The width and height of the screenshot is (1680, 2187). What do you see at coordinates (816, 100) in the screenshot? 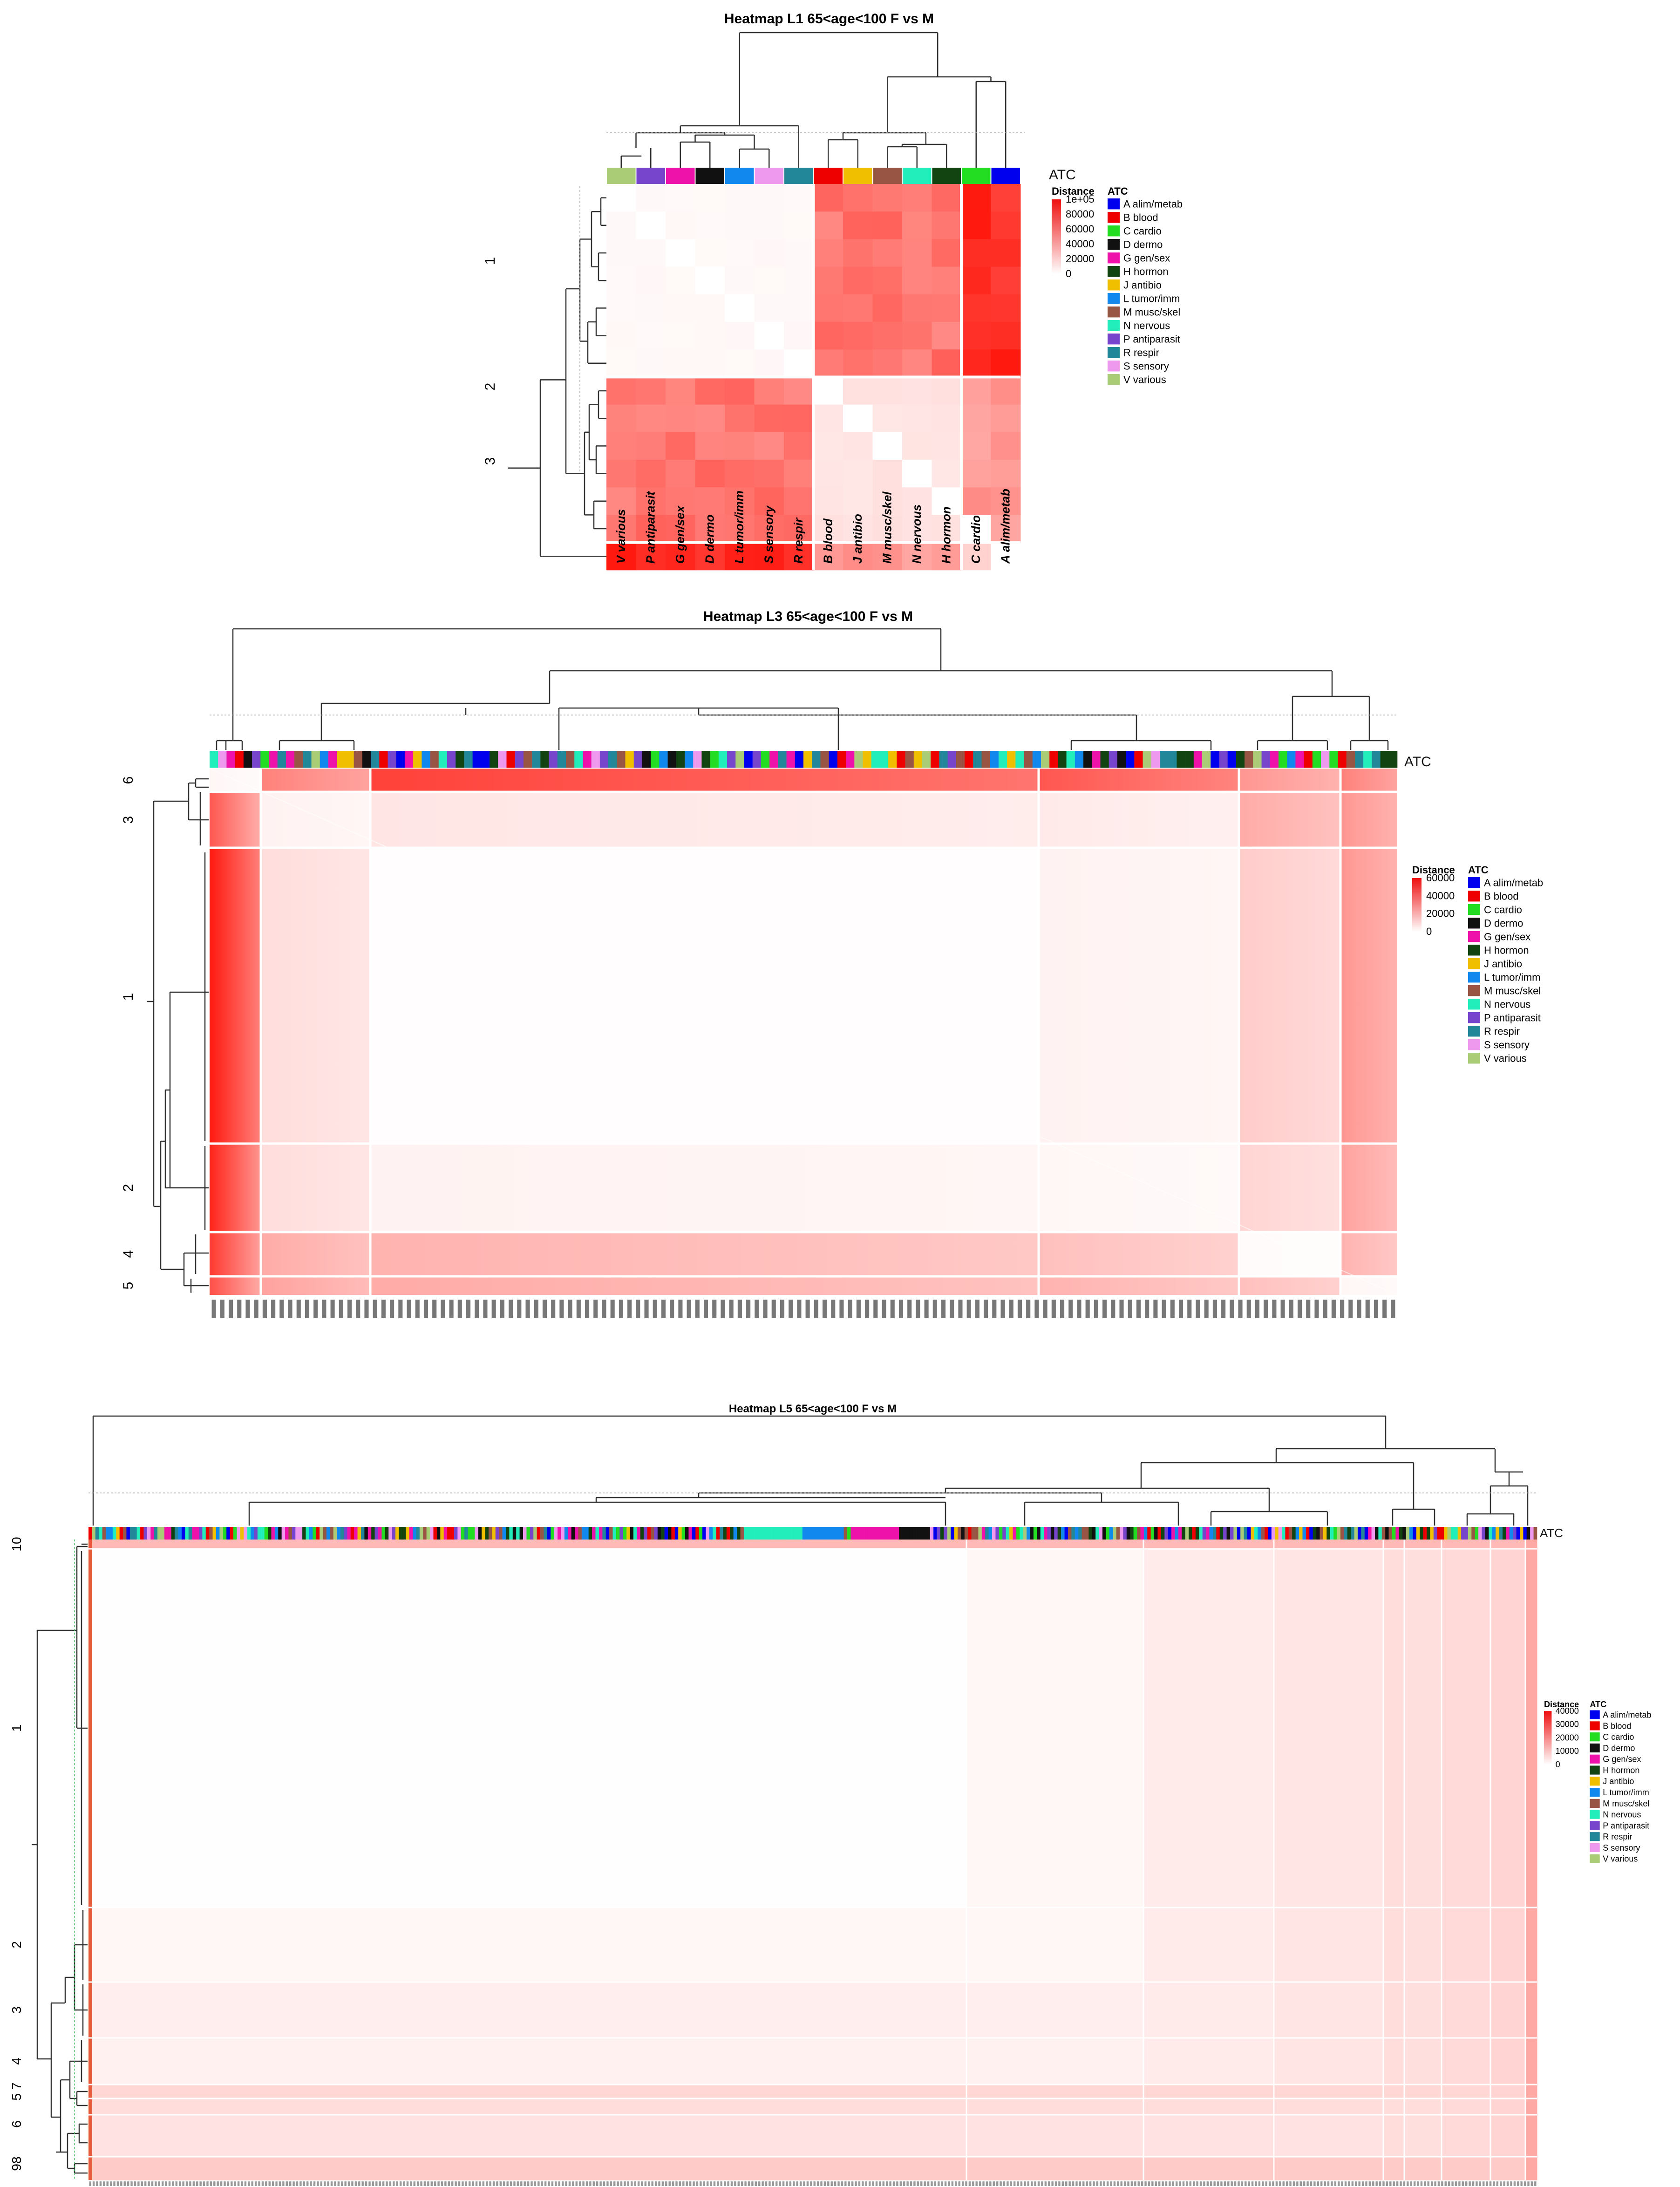
I see `heatmap-l1-column-dendrogram` at bounding box center [816, 100].